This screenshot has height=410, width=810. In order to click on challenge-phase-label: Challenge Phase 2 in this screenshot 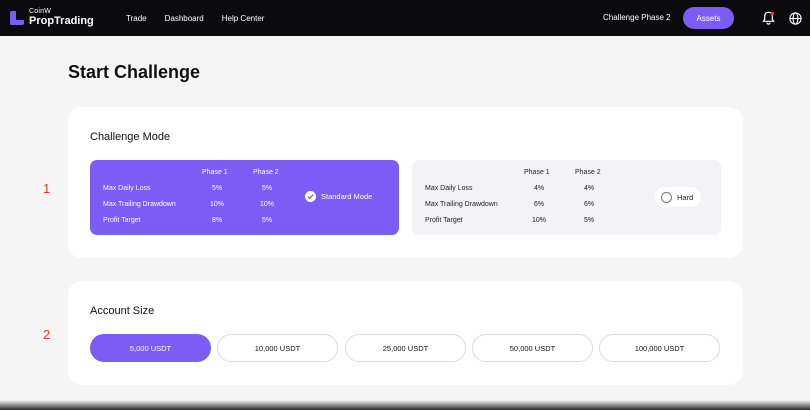, I will do `click(637, 17)`.